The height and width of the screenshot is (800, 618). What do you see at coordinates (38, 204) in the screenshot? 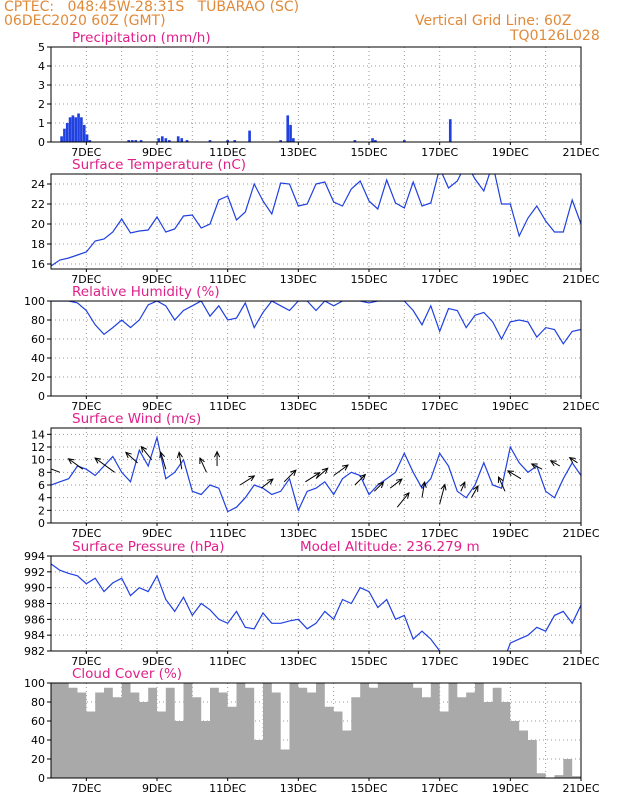
I see `y-tick-label: 22` at bounding box center [38, 204].